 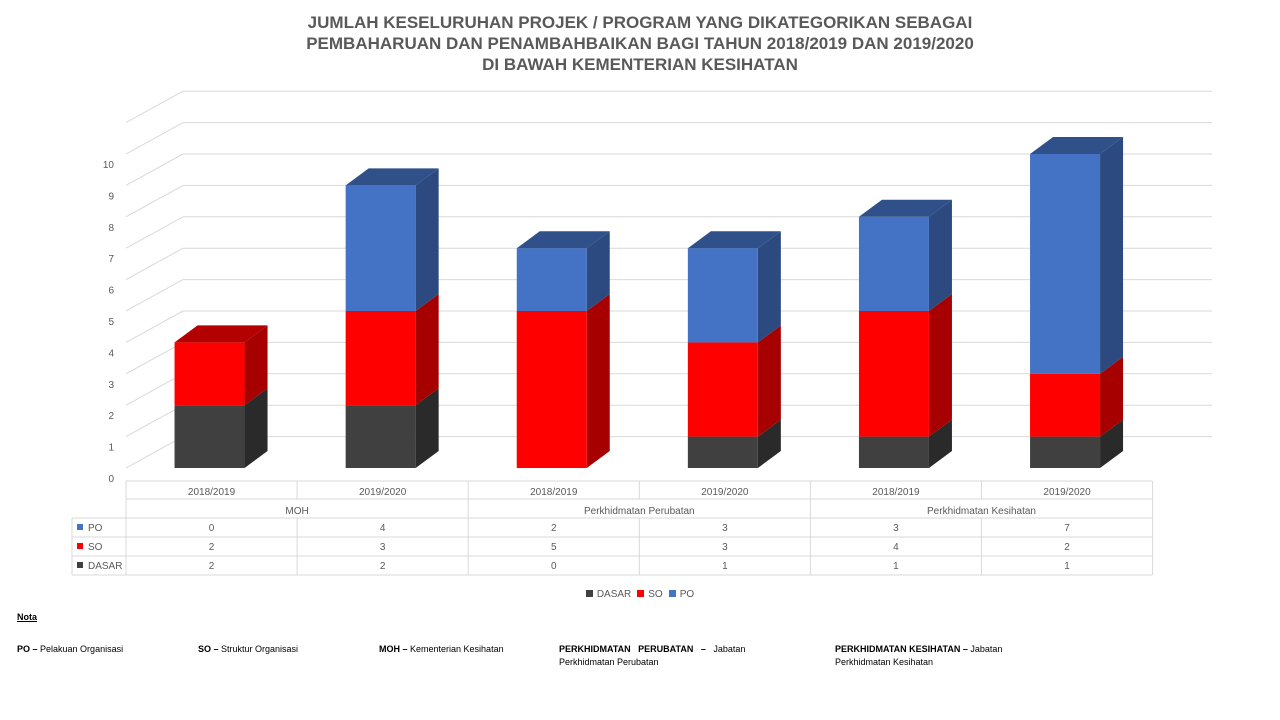 What do you see at coordinates (111, 291) in the screenshot?
I see `y-tick-label: 6` at bounding box center [111, 291].